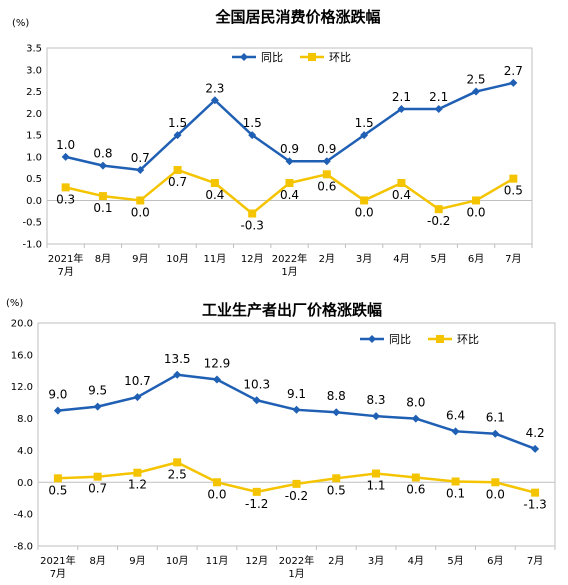 This screenshot has width=568, height=585. Describe the element at coordinates (289, 258) in the screenshot. I see `cpi-x-tick-label: 2022年` at that location.